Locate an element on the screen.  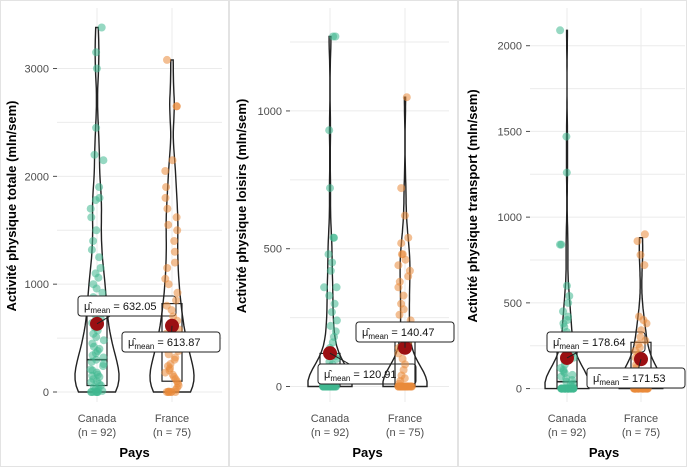
x-tick-label: France is located at coordinates (641, 419).